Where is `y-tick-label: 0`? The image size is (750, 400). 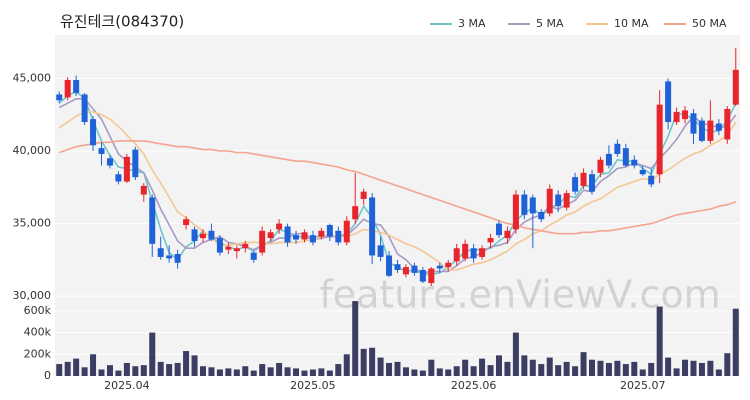
y-tick-label: 0 is located at coordinates (47, 375).